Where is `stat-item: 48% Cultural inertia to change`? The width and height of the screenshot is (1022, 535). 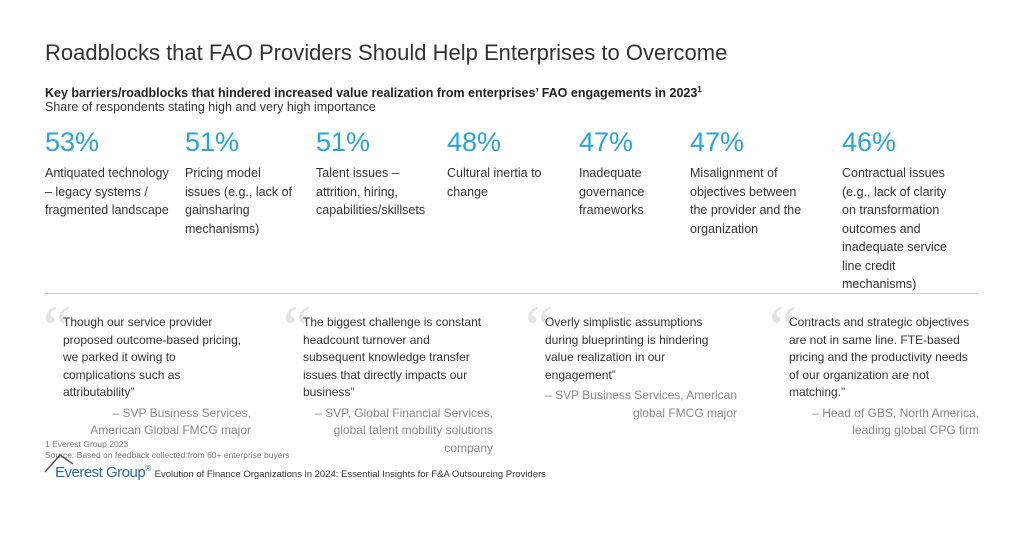 stat-item: 48% Cultural inertia to change is located at coordinates (502, 163).